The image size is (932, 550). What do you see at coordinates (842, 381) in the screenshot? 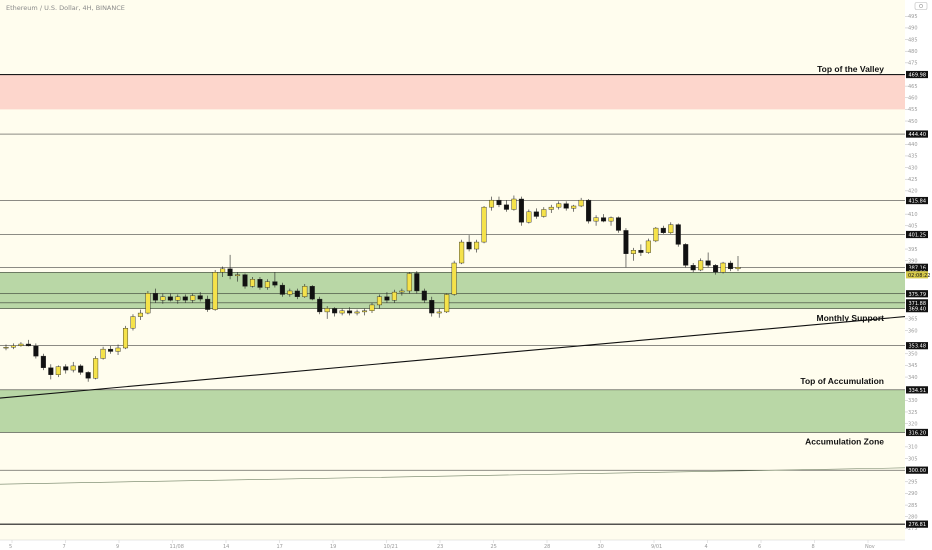
I see `annotation-label: Top of Accumulation` at bounding box center [842, 381].